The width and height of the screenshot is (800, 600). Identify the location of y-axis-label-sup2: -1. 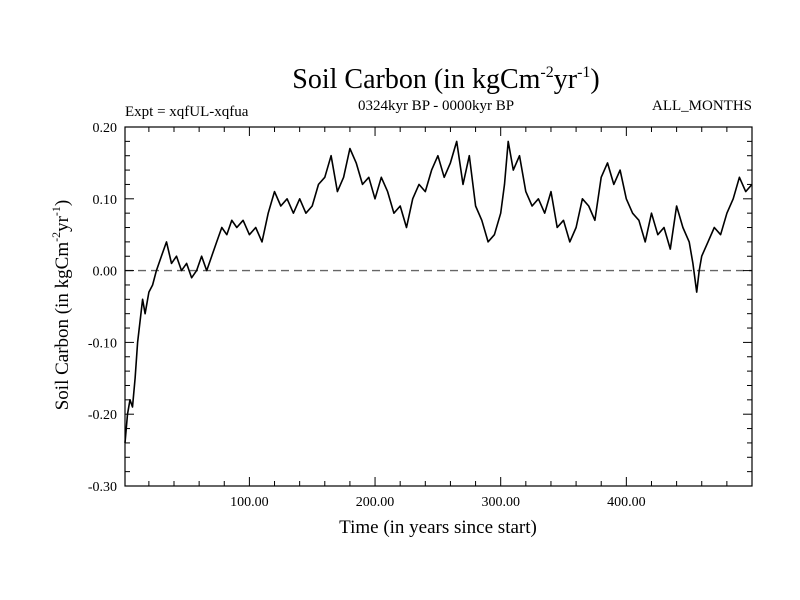
(56, 211).